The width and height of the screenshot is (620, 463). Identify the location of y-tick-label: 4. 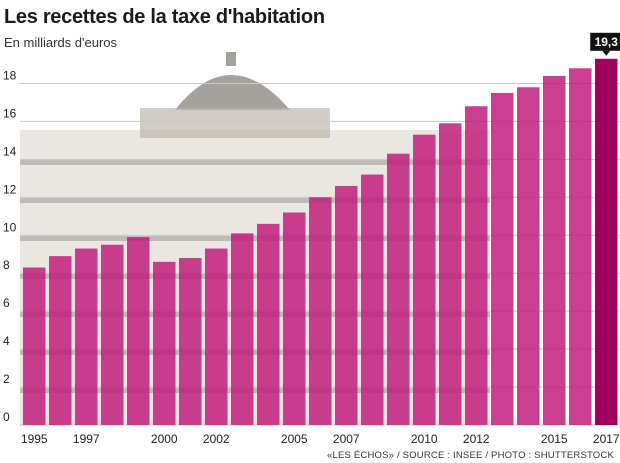
(6, 341).